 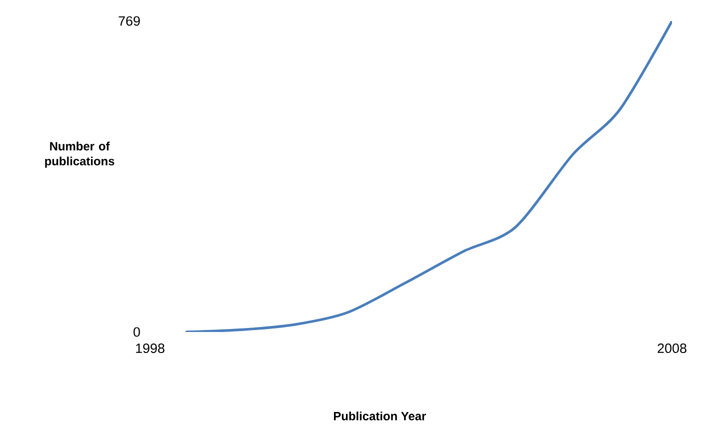 I want to click on y-tick-label: 0, so click(x=137, y=332).